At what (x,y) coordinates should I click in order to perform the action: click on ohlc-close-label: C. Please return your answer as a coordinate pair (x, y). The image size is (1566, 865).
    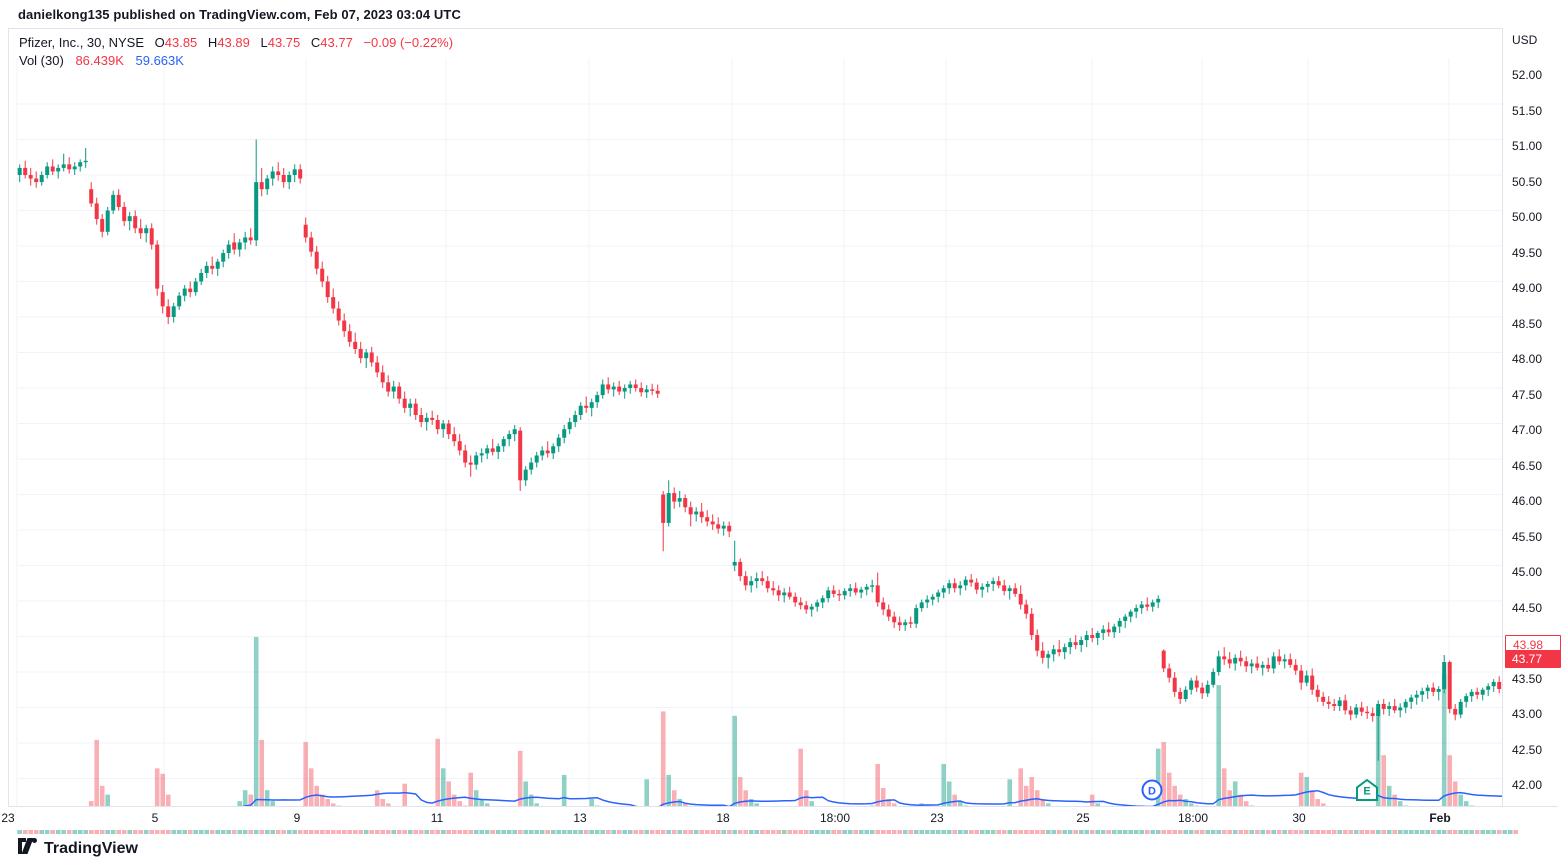
    Looking at the image, I should click on (315, 42).